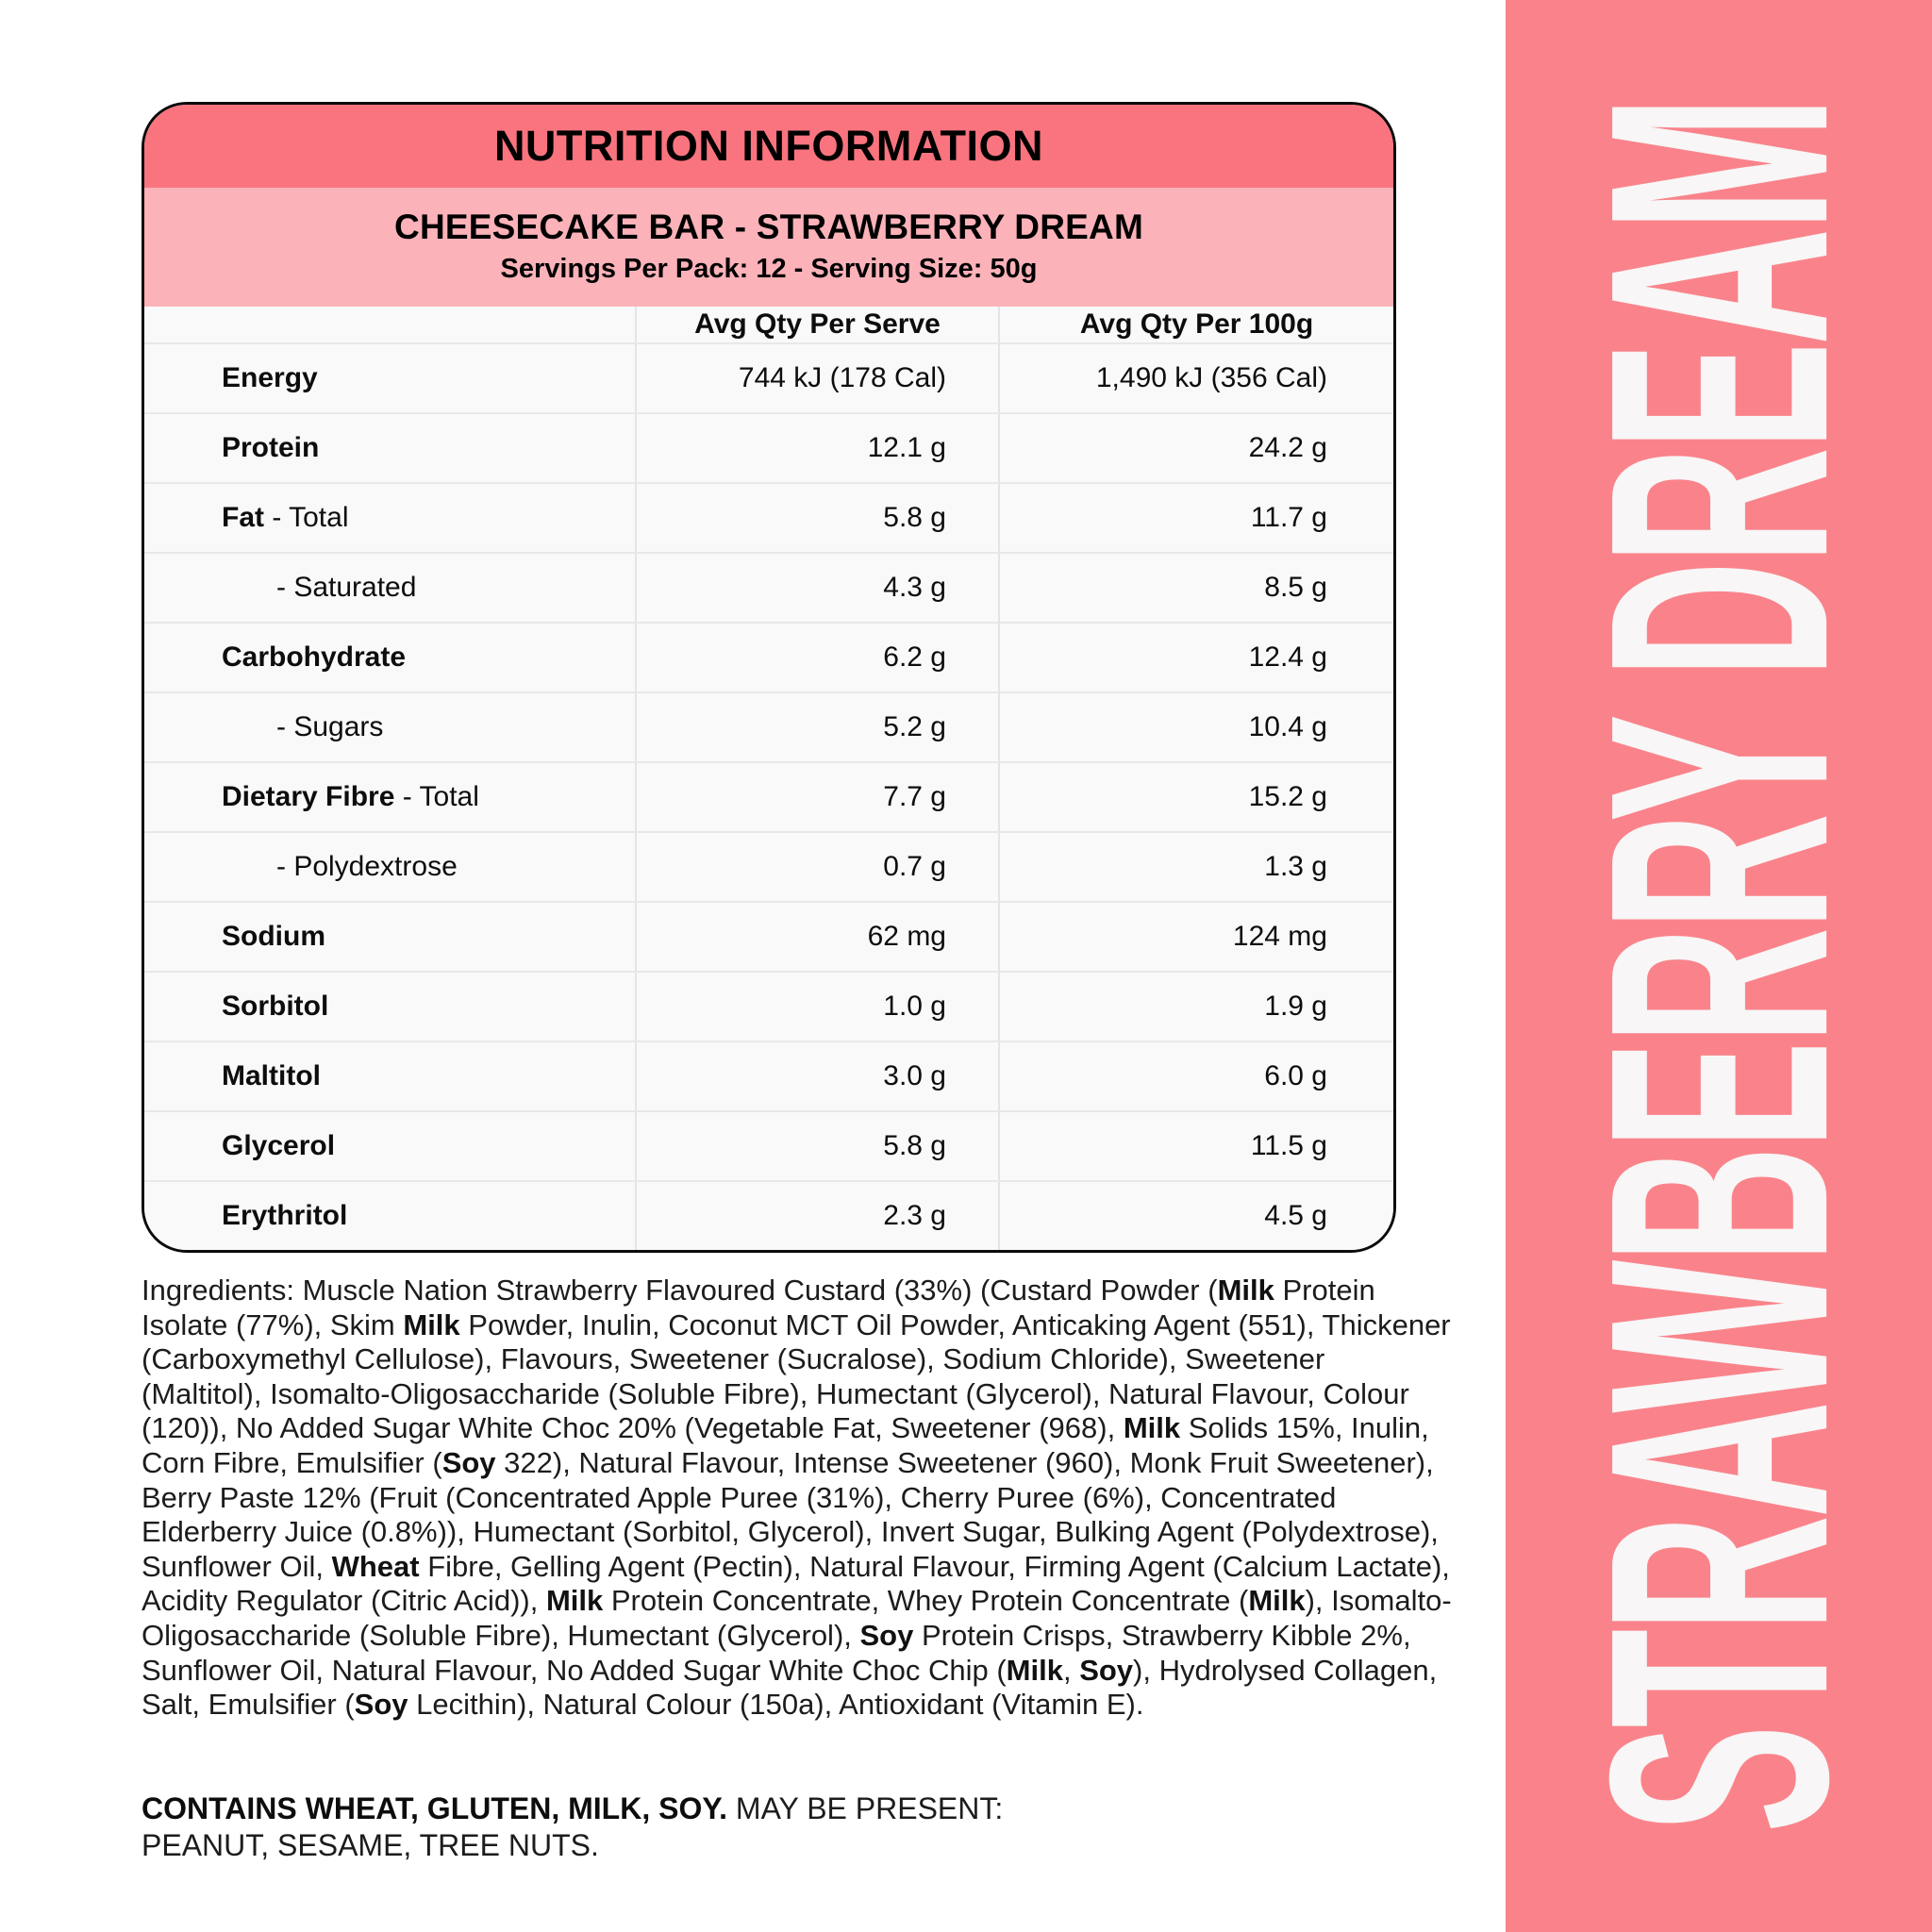  Describe the element at coordinates (817, 448) in the screenshot. I see `value-per-serve: 12.1 g` at that location.